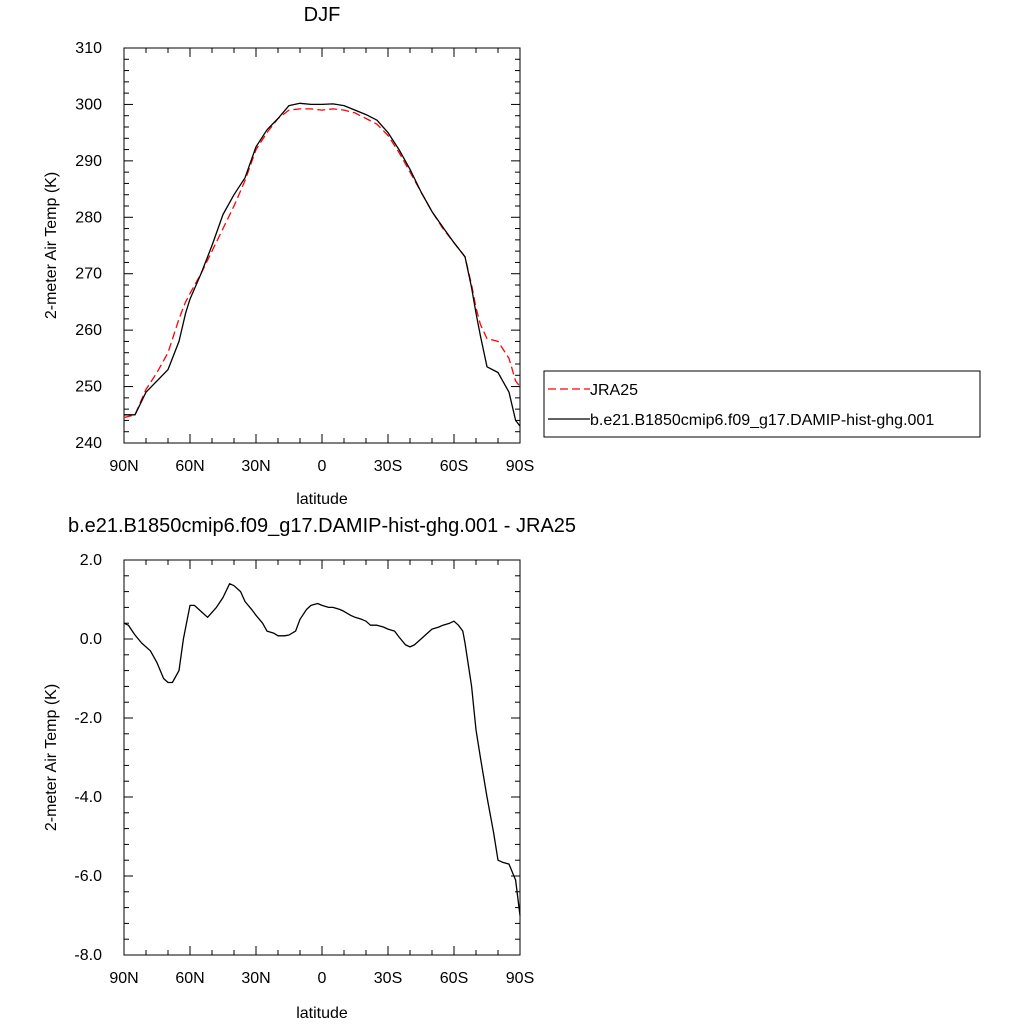  Describe the element at coordinates (88, 797) in the screenshot. I see `y-tick-label: -4.0` at that location.